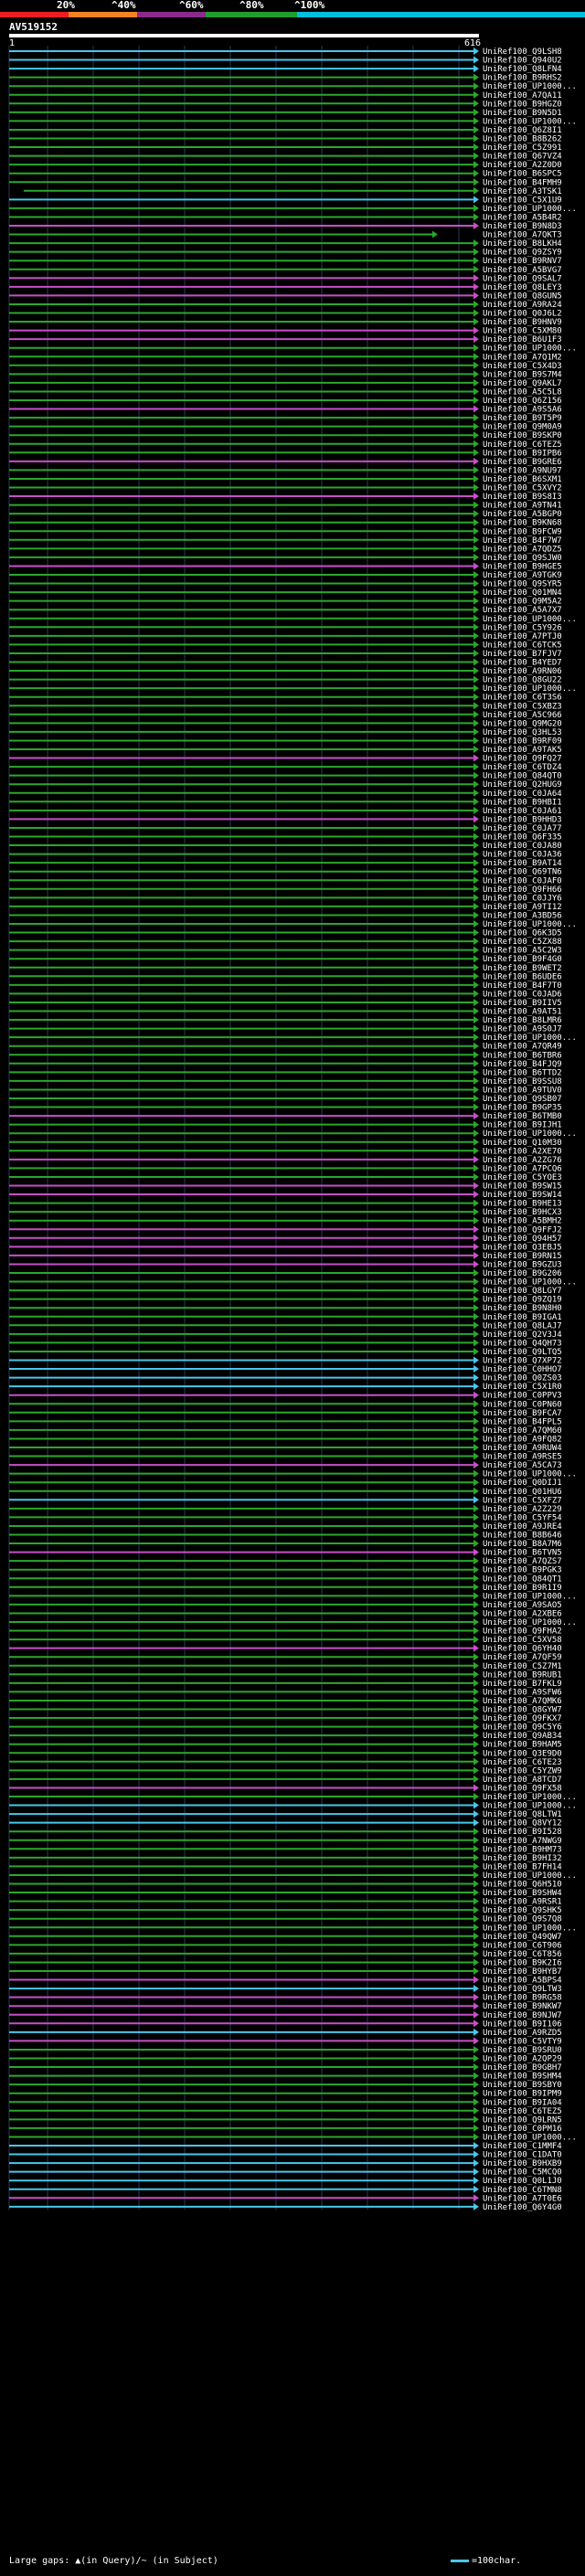 The width and height of the screenshot is (585, 2576). Describe the element at coordinates (522, 253) in the screenshot. I see `hit-label: UniRef100_Q9ZSY9` at that location.